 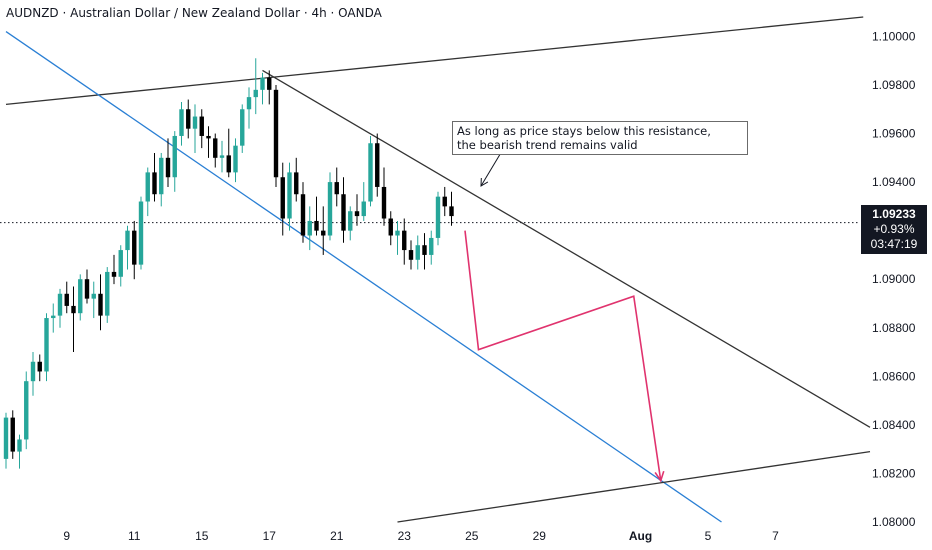 I want to click on price-tick-label: 1.08800, so click(x=894, y=328).